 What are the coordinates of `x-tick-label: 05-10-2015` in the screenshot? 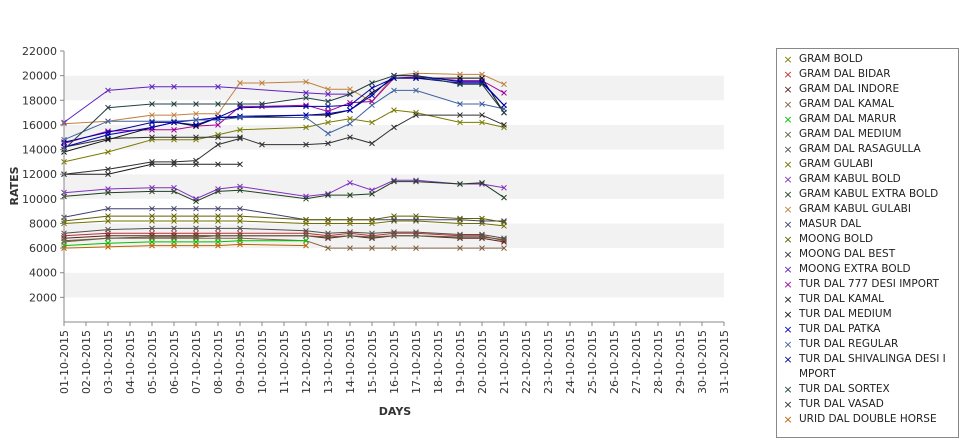 It's located at (152, 362).